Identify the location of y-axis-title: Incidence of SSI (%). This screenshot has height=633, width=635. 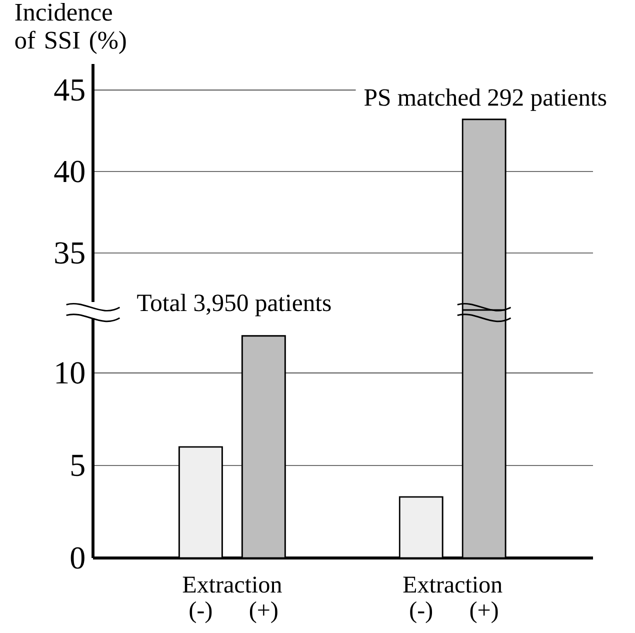
(70, 28).